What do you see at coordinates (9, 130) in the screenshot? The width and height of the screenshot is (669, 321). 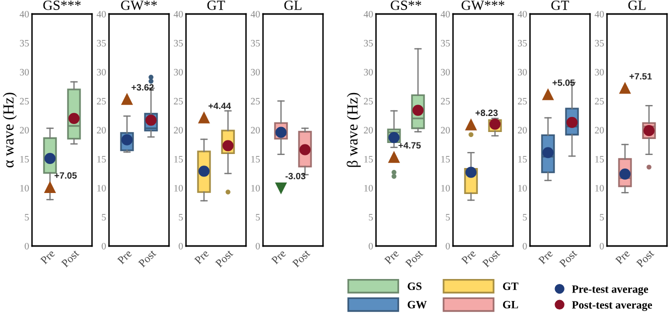 I see `y-axis-title: α wave (Hz)` at bounding box center [9, 130].